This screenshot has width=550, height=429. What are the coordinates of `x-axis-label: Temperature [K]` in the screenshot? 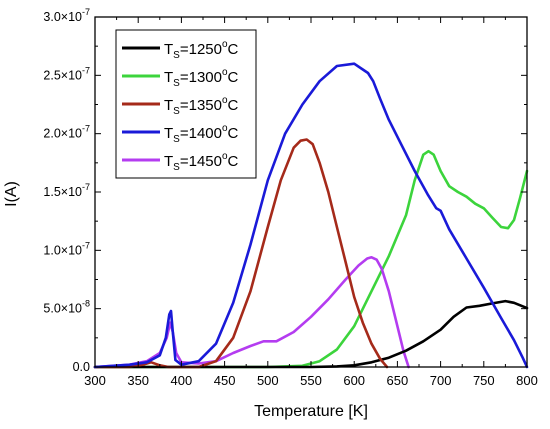 It's located at (311, 411).